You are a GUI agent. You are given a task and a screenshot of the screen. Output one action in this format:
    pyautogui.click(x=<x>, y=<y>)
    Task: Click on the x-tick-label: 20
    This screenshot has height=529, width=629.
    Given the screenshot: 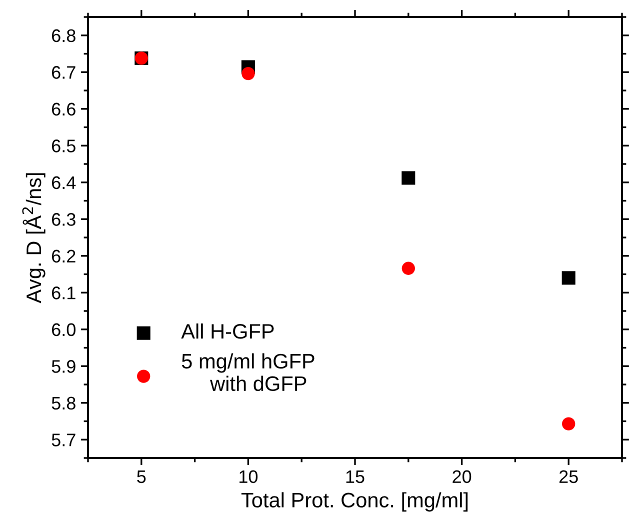 What is the action you would take?
    pyautogui.click(x=462, y=477)
    